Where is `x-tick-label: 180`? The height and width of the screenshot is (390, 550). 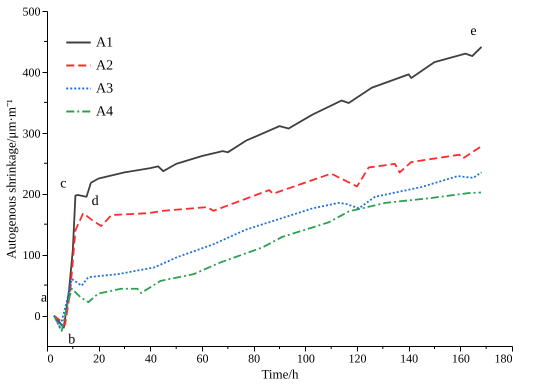
x-tick-label: 180 is located at coordinates (503, 359).